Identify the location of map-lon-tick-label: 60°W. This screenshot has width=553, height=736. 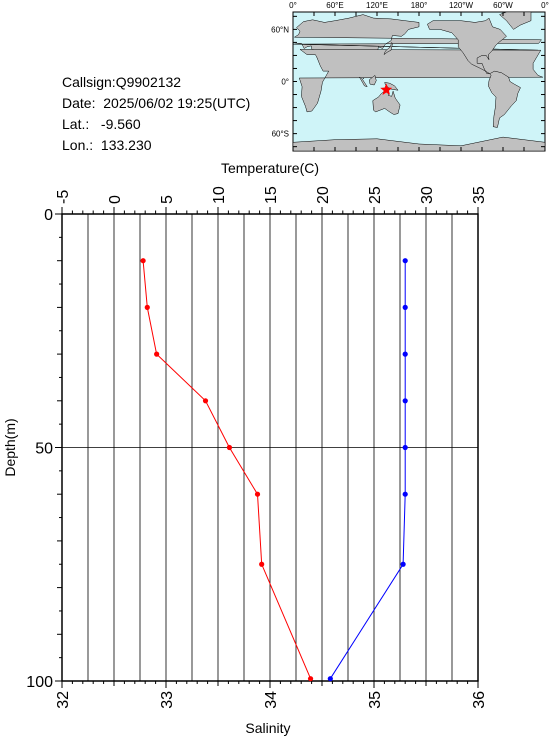
(503, 5).